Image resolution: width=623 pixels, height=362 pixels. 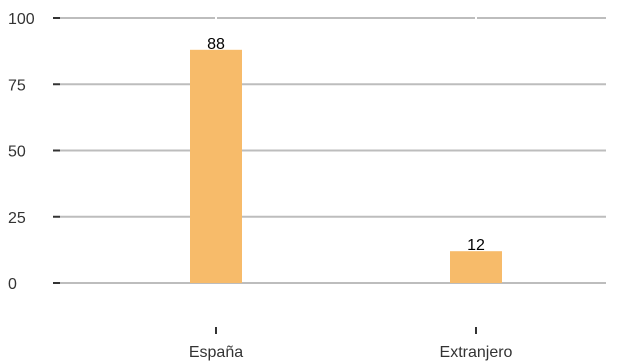 What do you see at coordinates (21, 19) in the screenshot?
I see `y-tick-label-100: 100` at bounding box center [21, 19].